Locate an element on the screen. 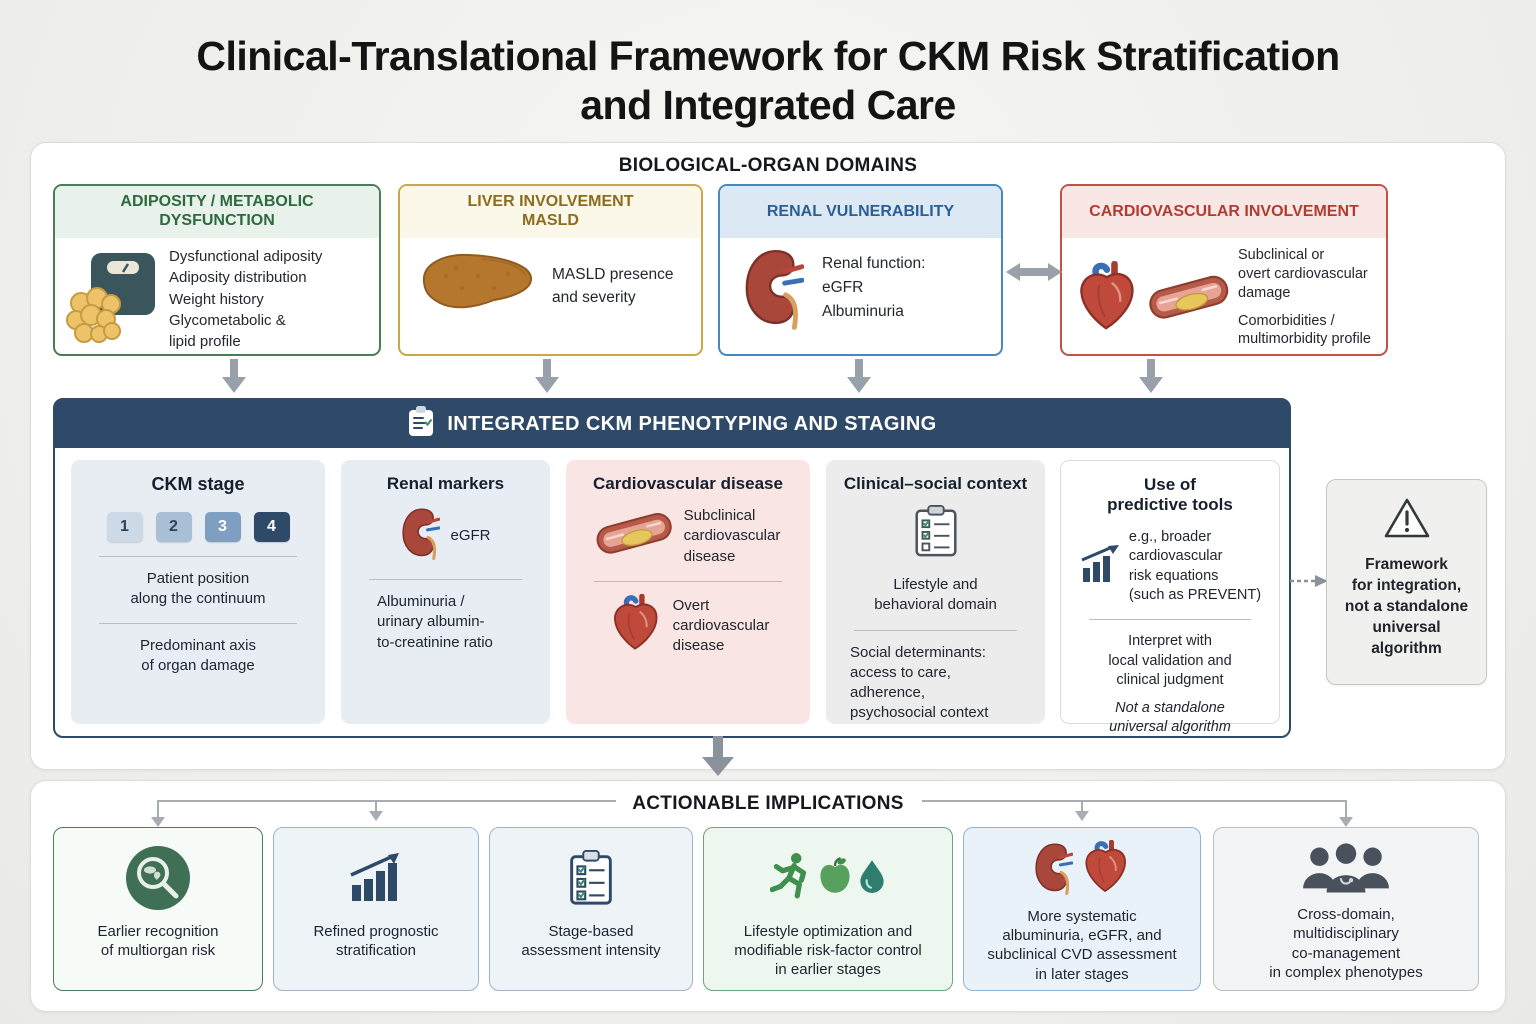 The height and width of the screenshot is (1024, 1536). stage-chip-2: 2 is located at coordinates (173, 526).